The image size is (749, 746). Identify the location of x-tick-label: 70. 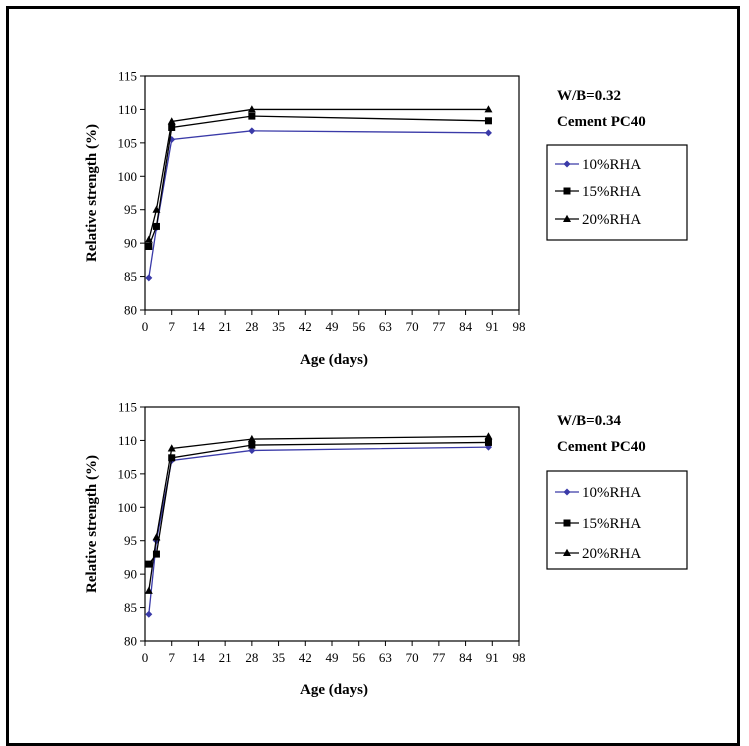
(412, 326).